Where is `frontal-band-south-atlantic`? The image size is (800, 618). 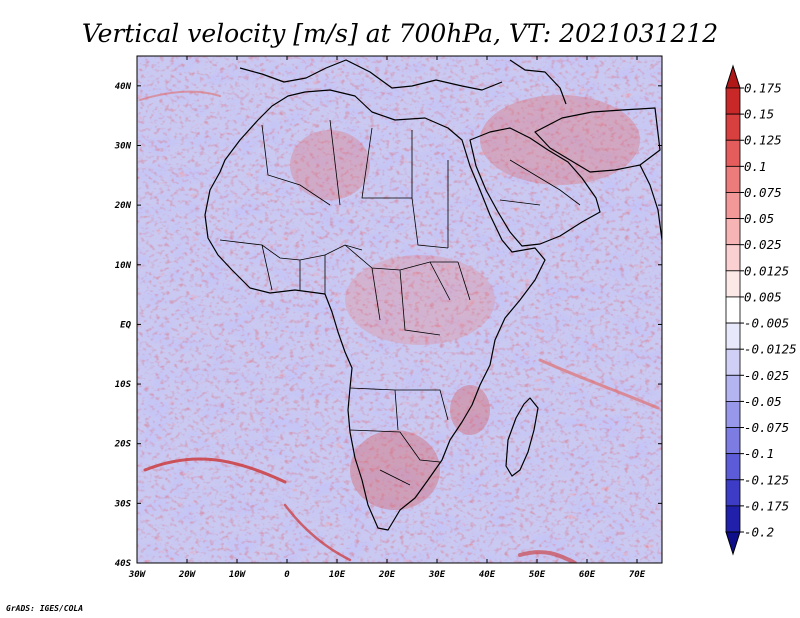
frontal-band-south-atlantic is located at coordinates (215, 470).